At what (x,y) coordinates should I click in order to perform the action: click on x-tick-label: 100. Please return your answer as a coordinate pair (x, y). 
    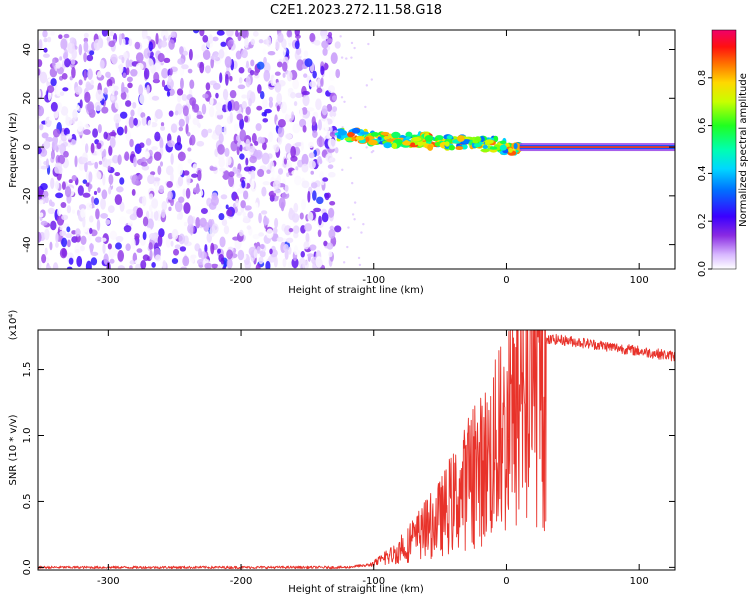
    Looking at the image, I should click on (639, 280).